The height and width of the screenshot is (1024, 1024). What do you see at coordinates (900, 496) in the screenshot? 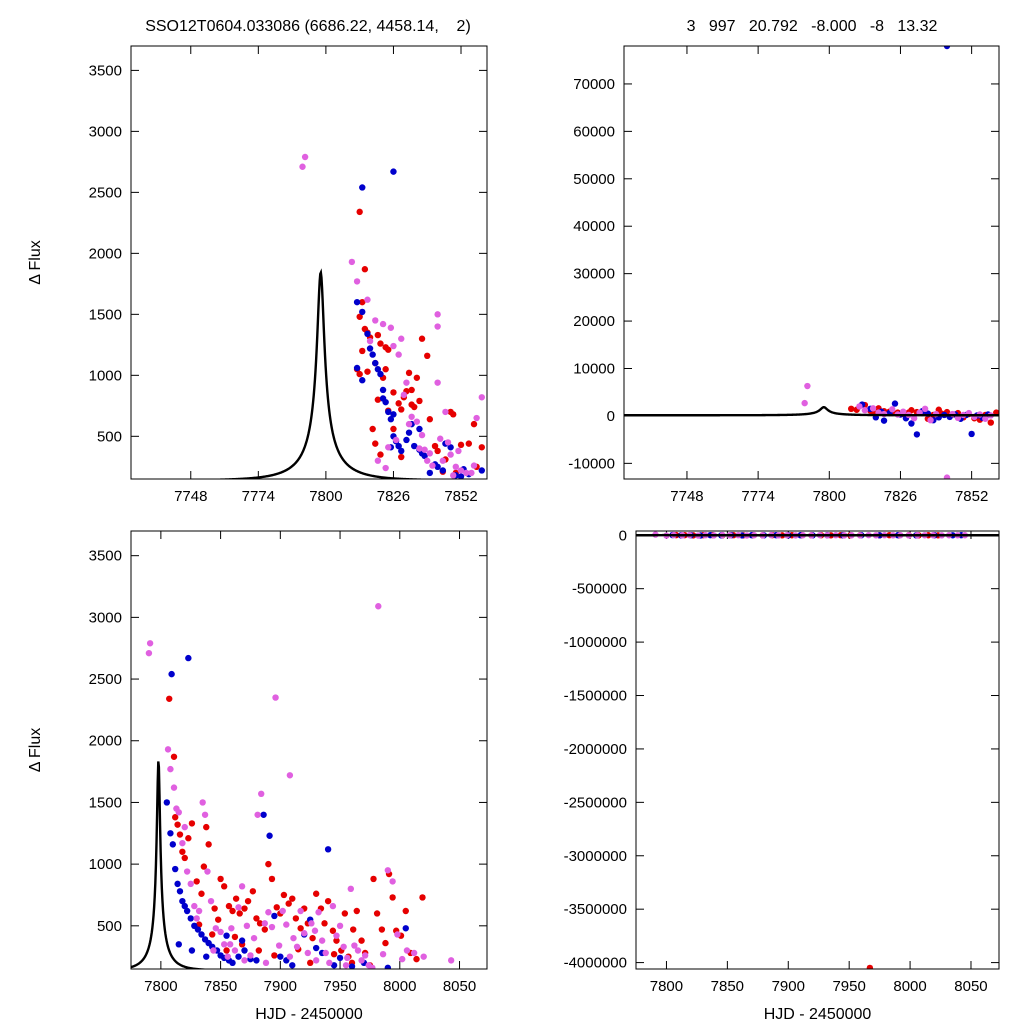
I see `x-tick-label: 7826` at bounding box center [900, 496].